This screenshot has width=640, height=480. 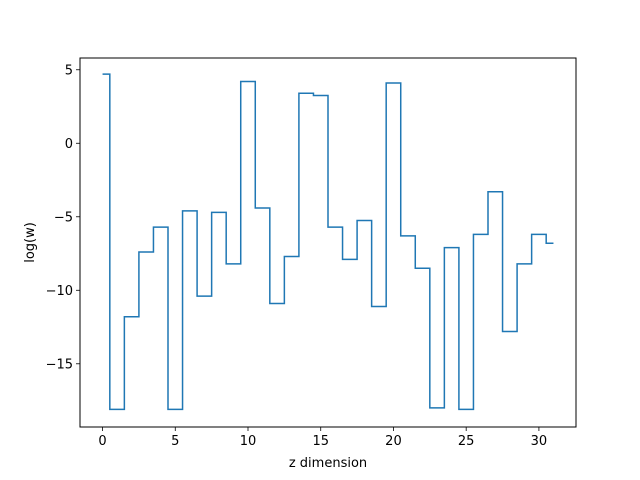 What do you see at coordinates (59, 364) in the screenshot?
I see `y-tick-label: −15` at bounding box center [59, 364].